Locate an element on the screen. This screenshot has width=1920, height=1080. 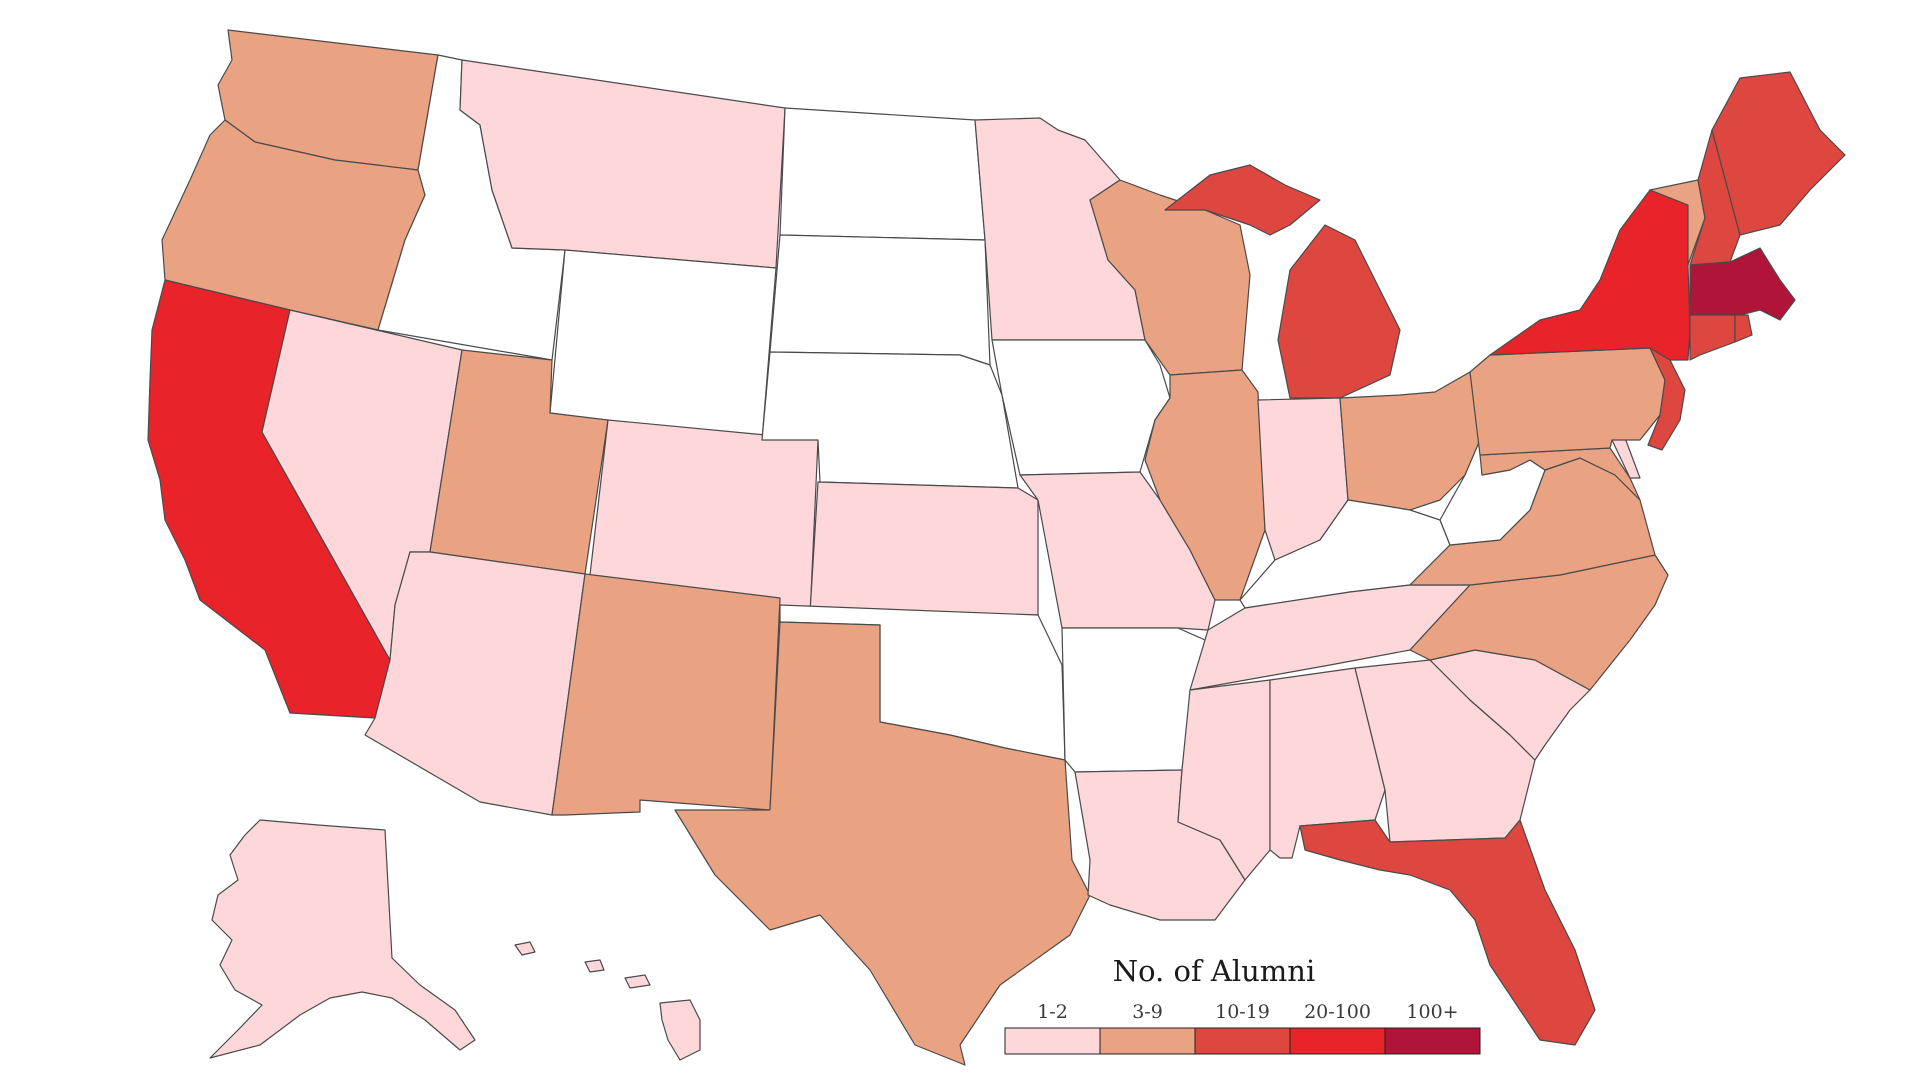
state-rhode-island is located at coordinates (1743, 328).